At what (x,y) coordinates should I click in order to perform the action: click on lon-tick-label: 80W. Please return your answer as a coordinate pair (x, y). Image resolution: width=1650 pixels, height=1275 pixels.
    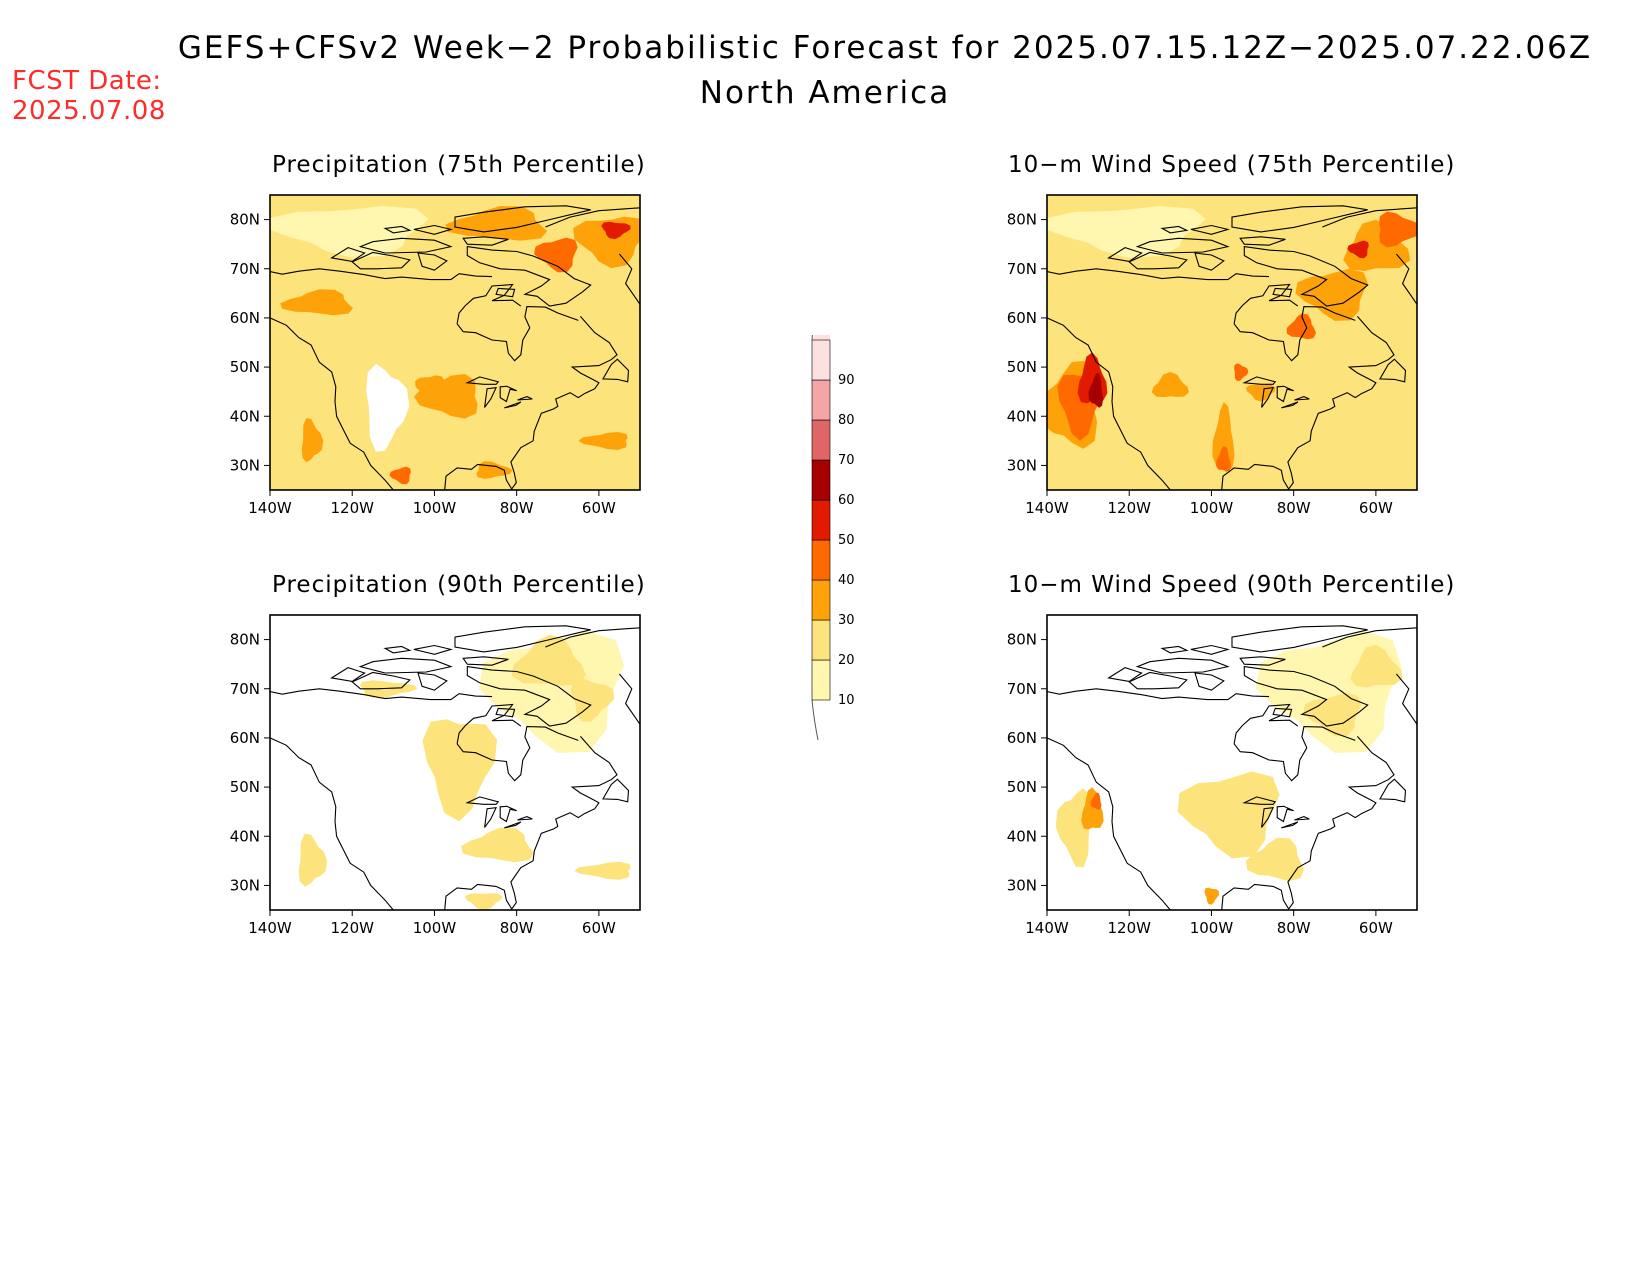
    Looking at the image, I should click on (517, 928).